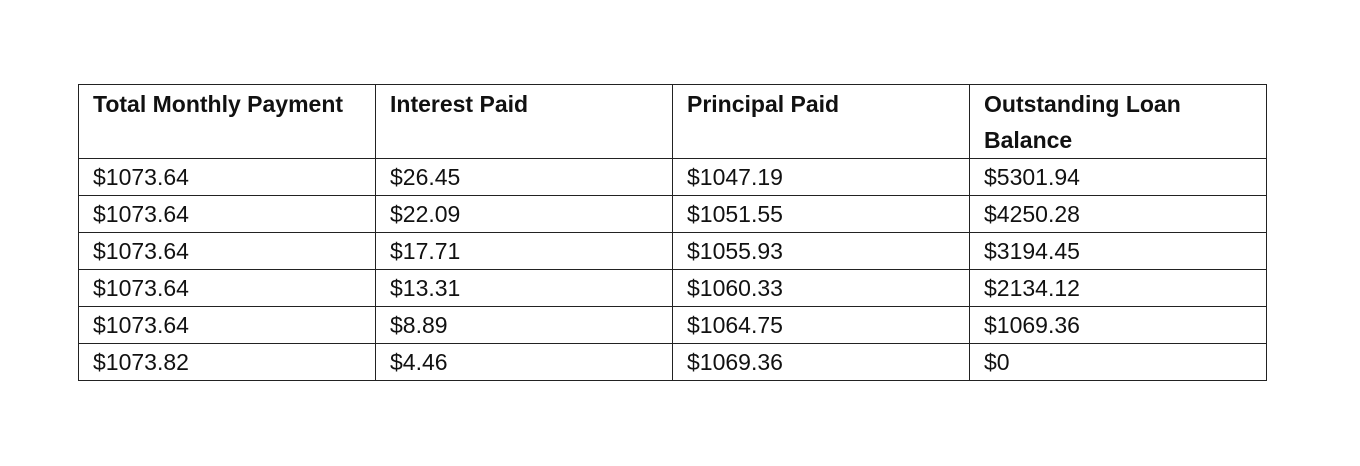 The width and height of the screenshot is (1360, 466). Describe the element at coordinates (1118, 288) in the screenshot. I see `cell-outstanding-loan-balance: $2134.12` at that location.